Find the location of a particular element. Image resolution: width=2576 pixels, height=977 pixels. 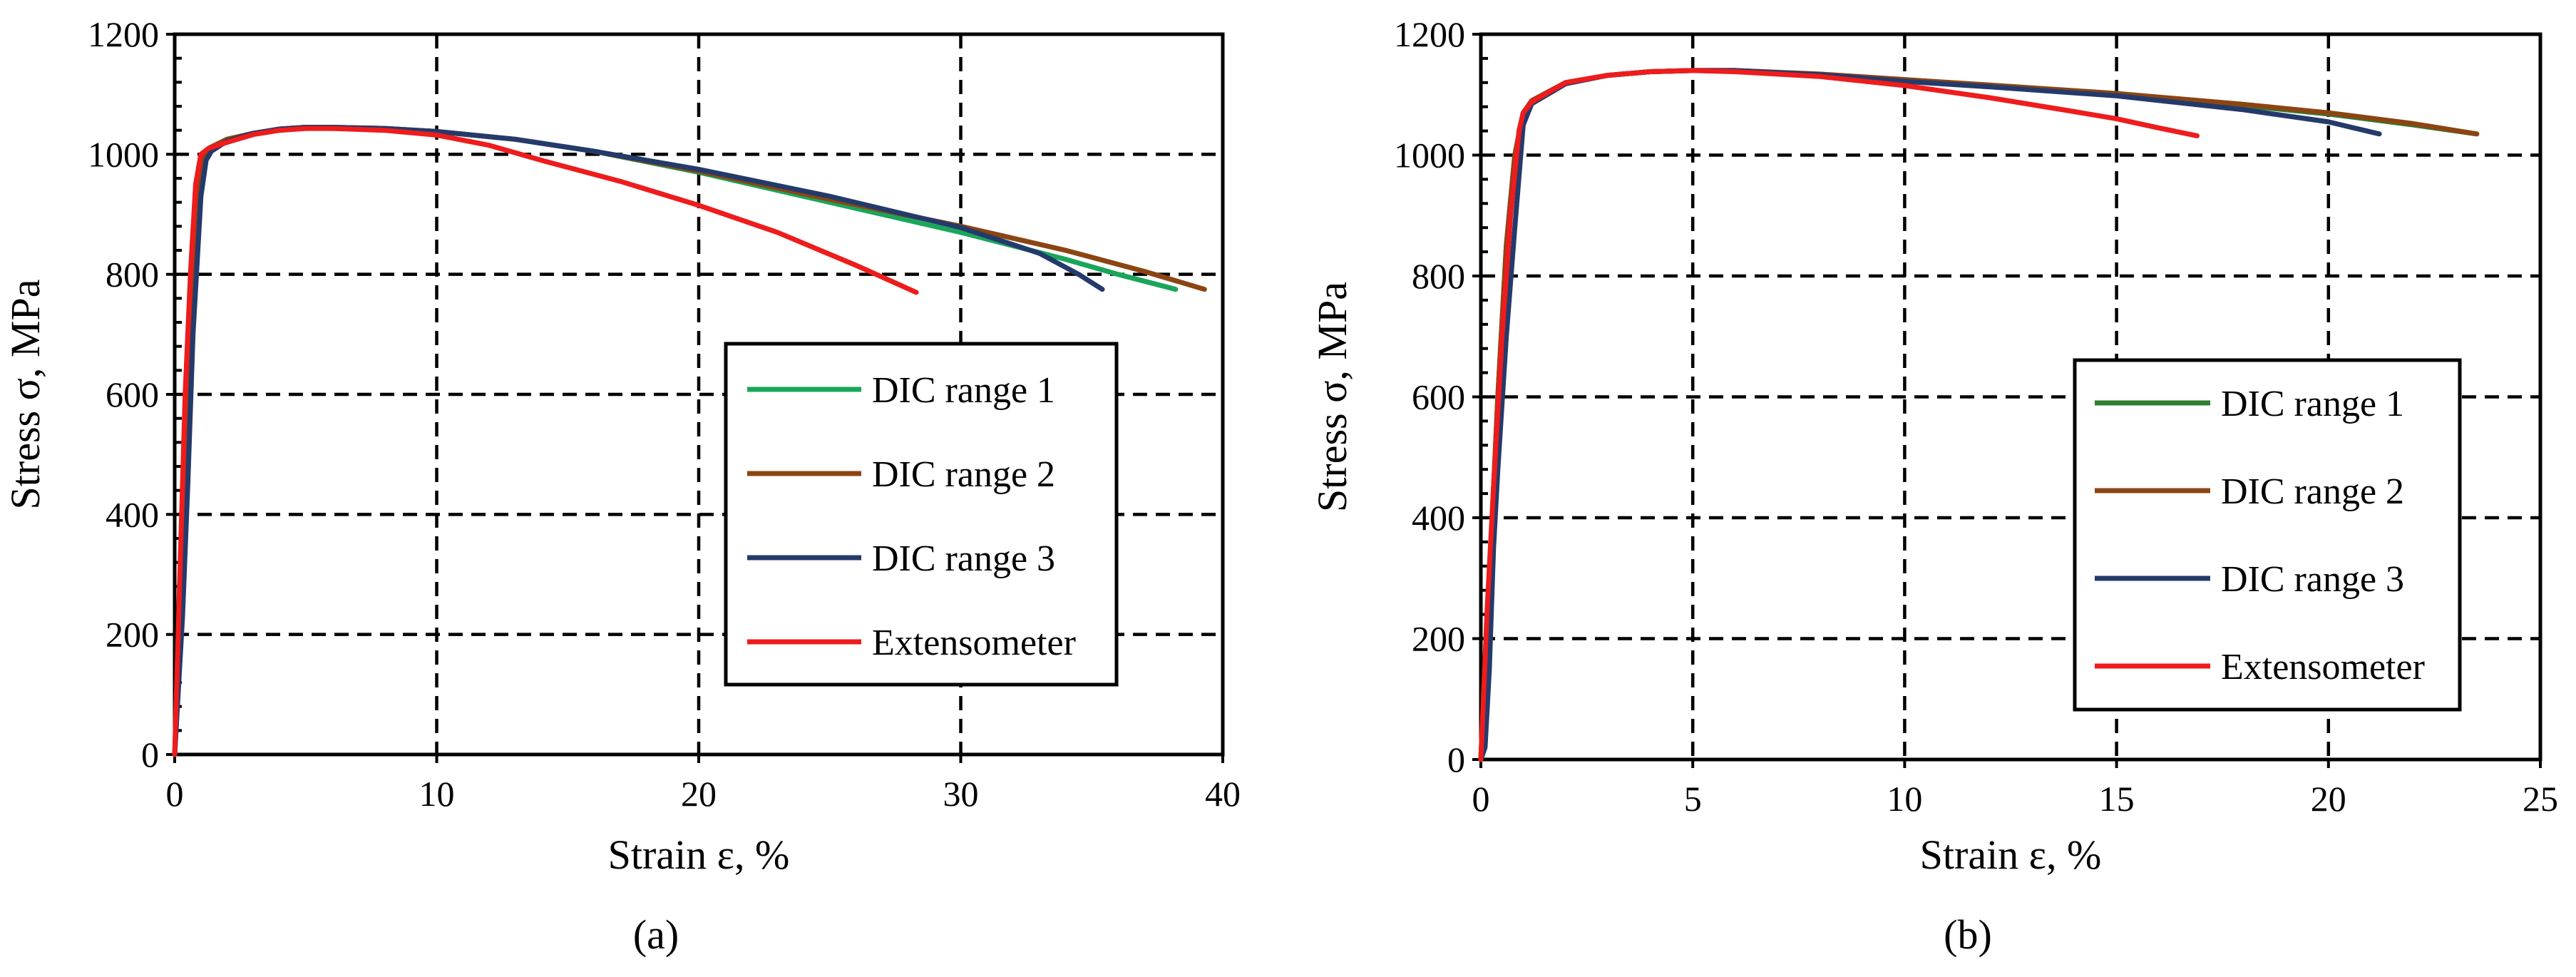

panel-label: (a) is located at coordinates (656, 934).